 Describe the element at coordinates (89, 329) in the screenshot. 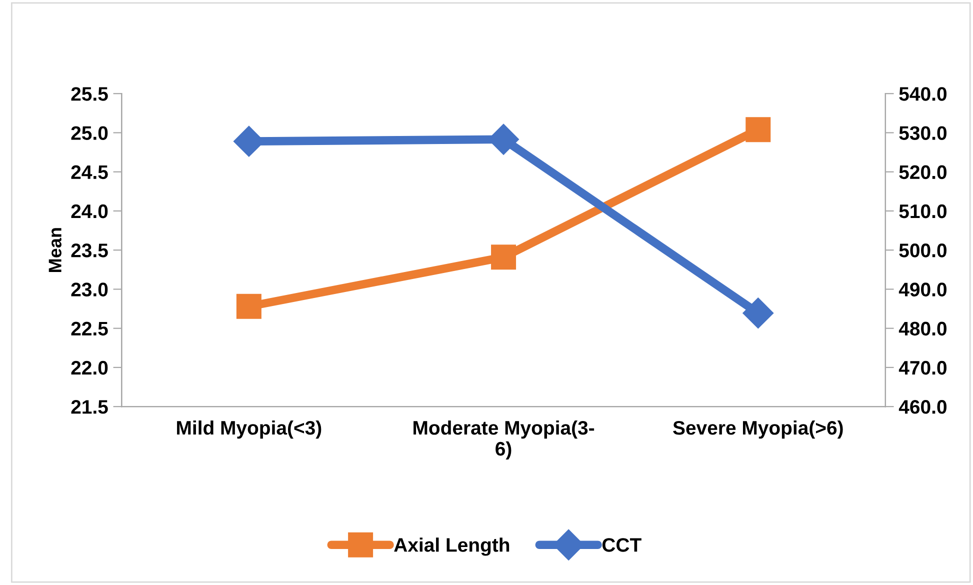

I see `y-tick-label: 22.5` at that location.